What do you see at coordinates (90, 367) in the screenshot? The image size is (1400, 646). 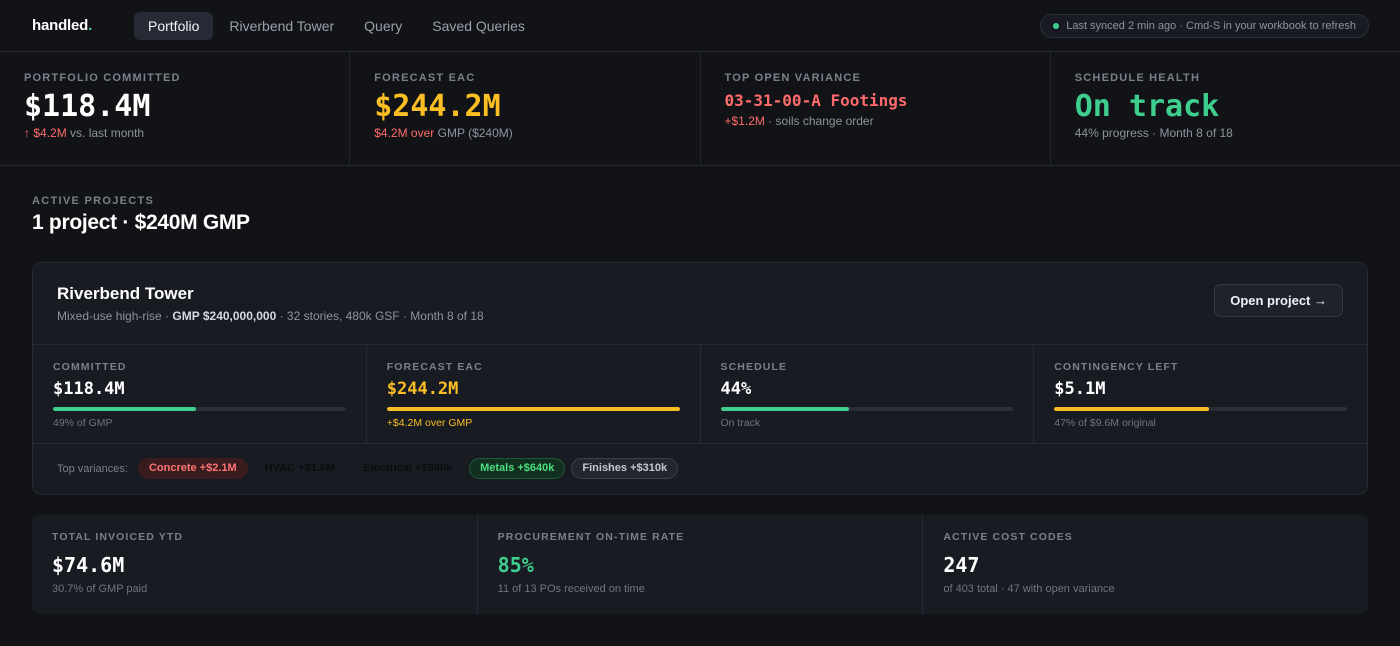 I see `metric-label: COMMITTED` at bounding box center [90, 367].